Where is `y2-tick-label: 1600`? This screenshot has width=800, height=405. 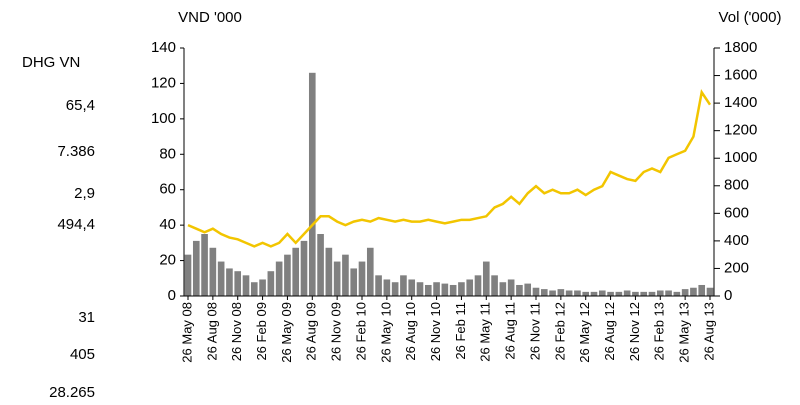
y2-tick-label: 1600 is located at coordinates (740, 75).